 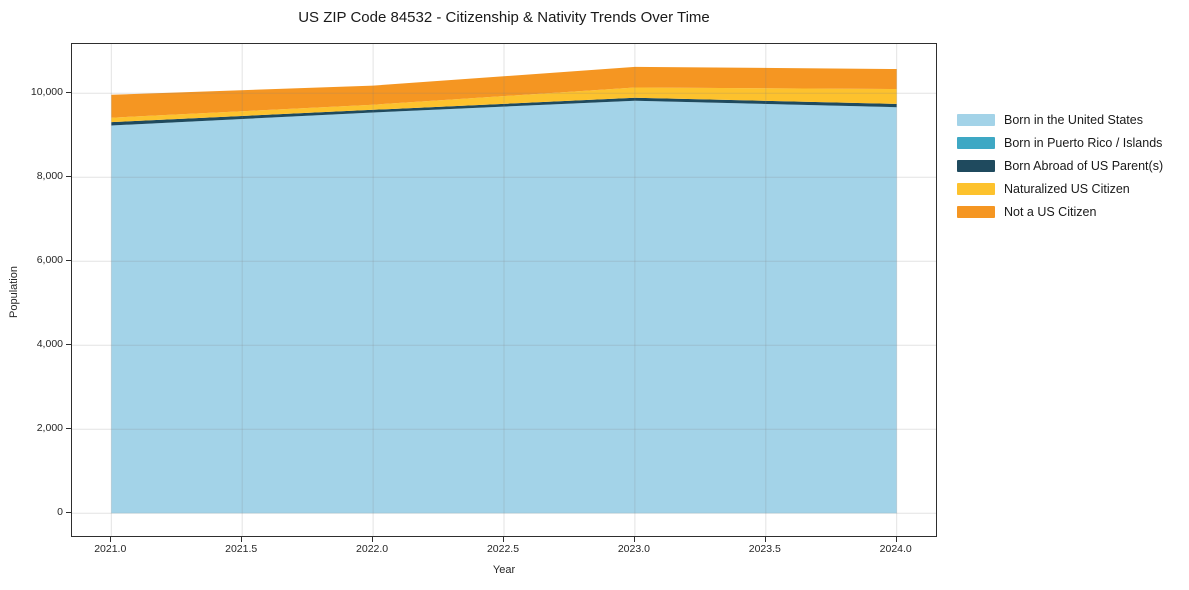 What do you see at coordinates (14, 292) in the screenshot?
I see `y-axis-label: Population` at bounding box center [14, 292].